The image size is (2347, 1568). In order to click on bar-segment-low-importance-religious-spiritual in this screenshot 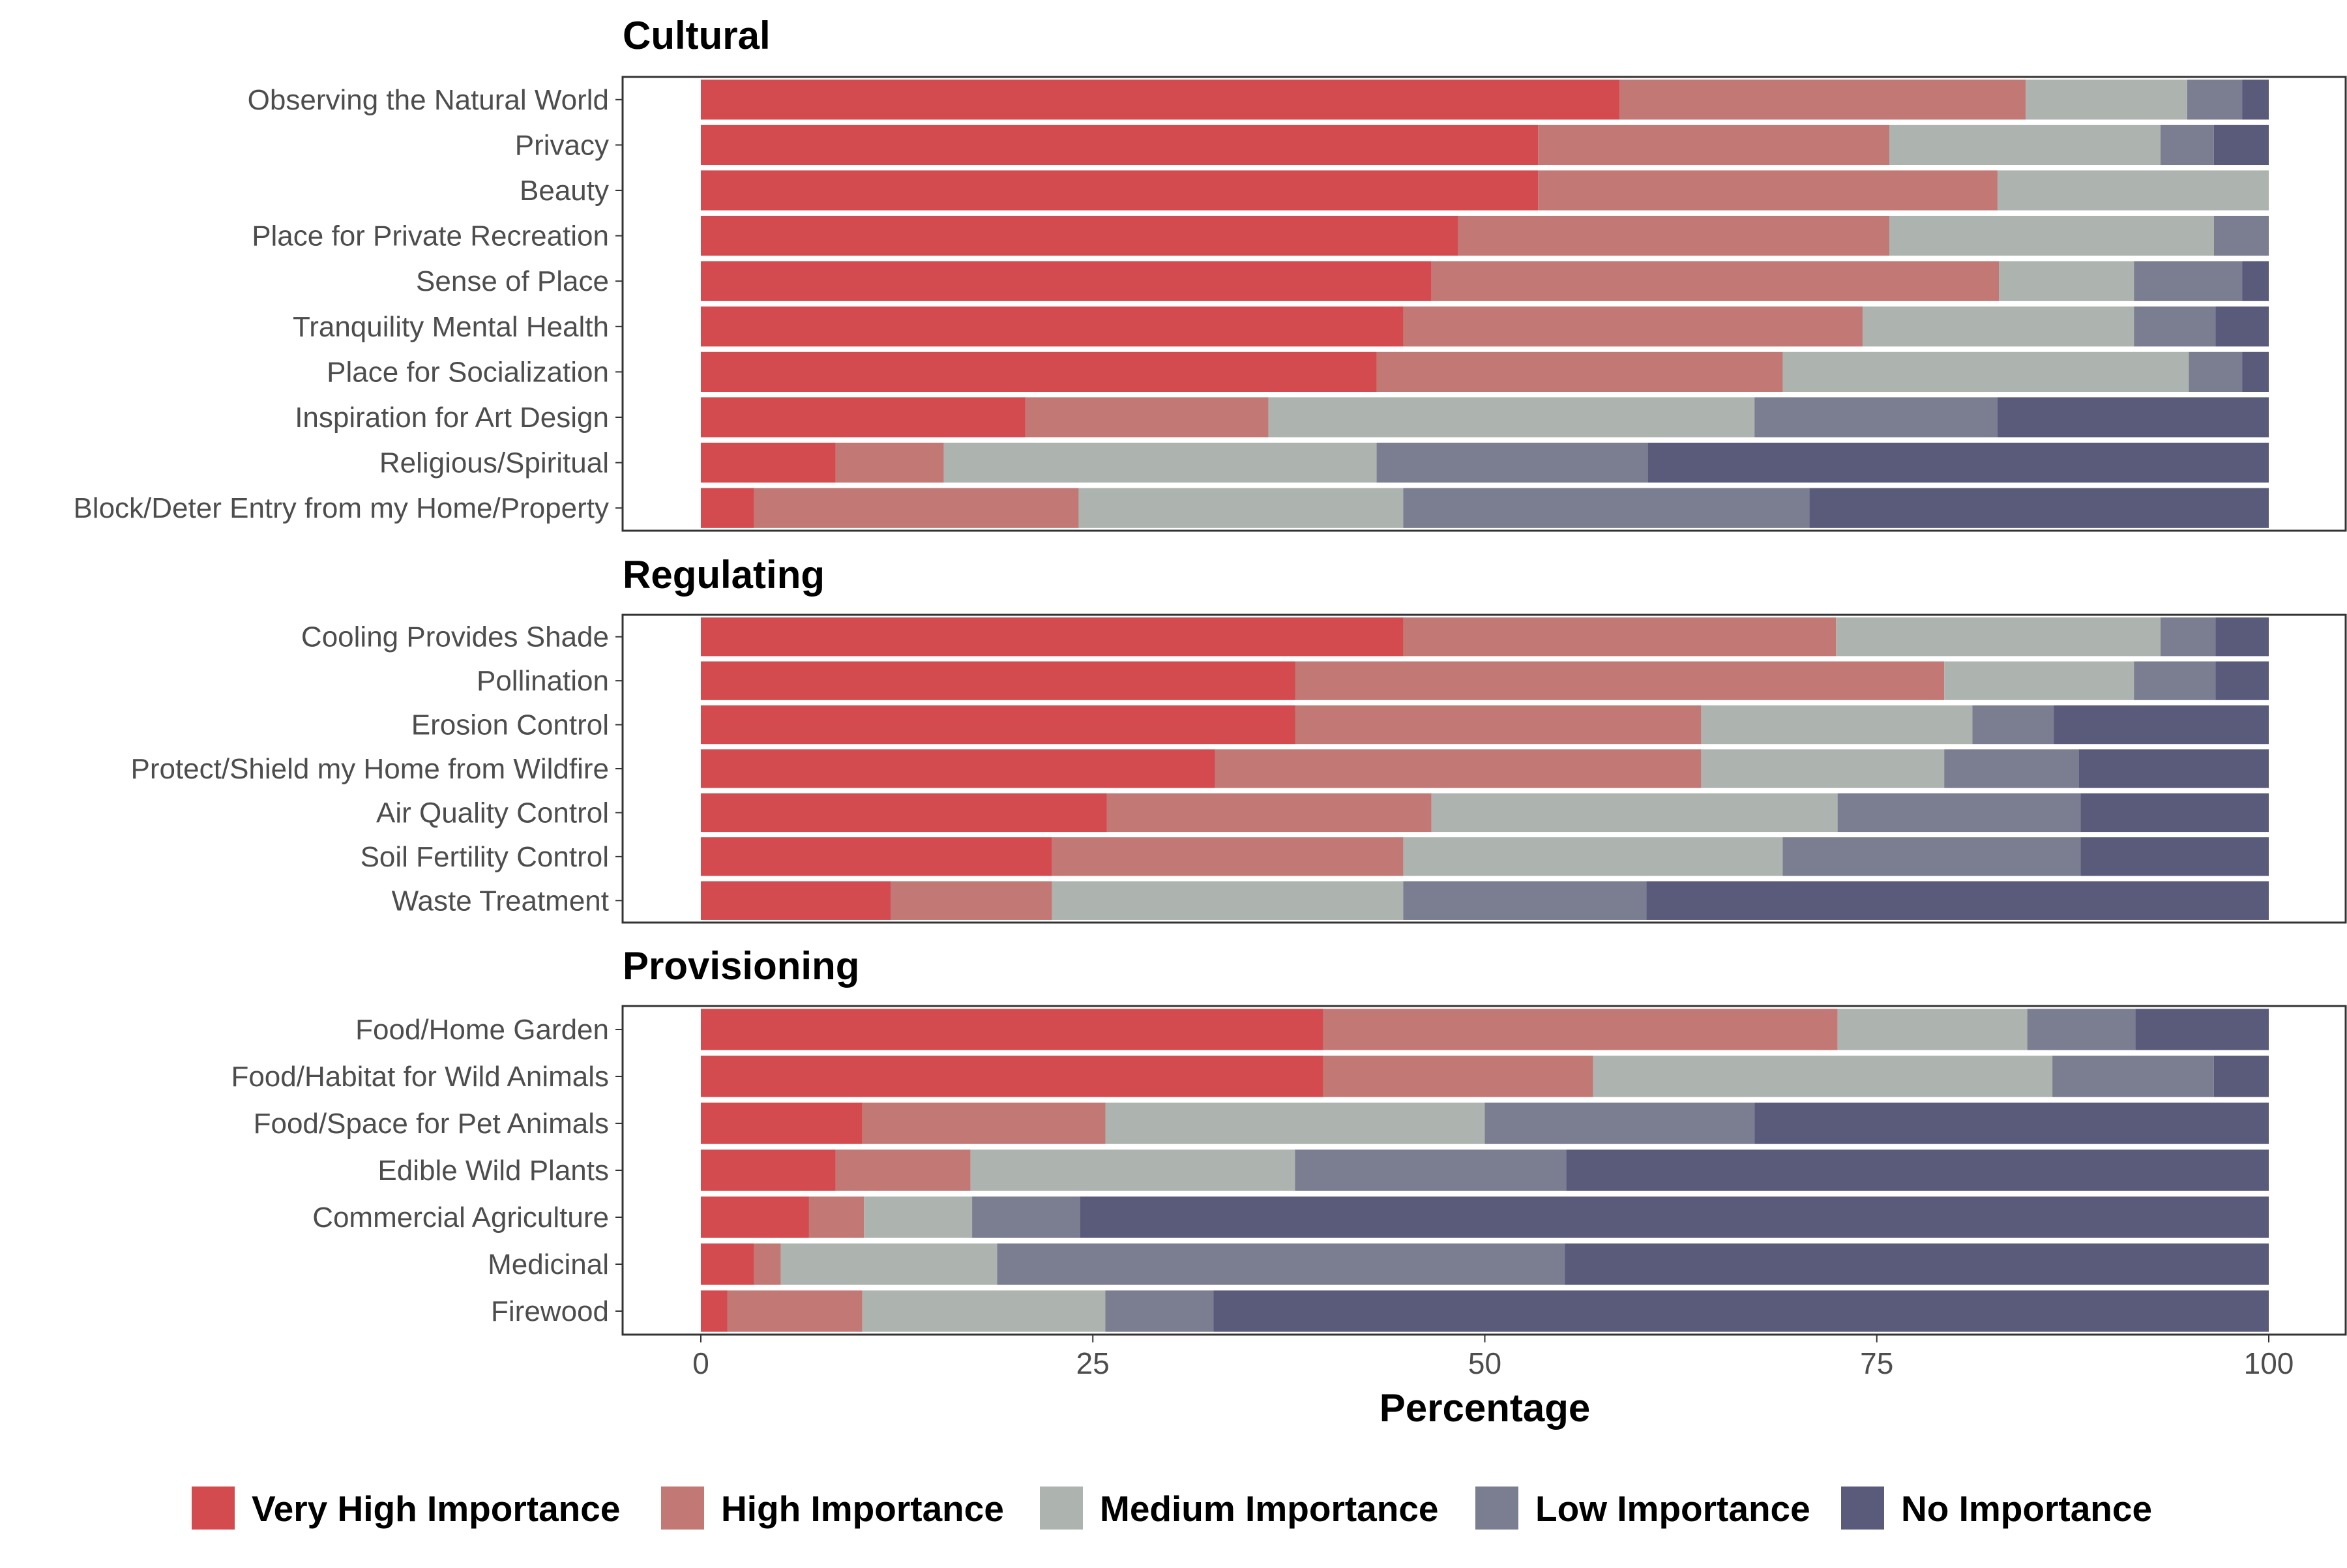, I will do `click(1512, 463)`.